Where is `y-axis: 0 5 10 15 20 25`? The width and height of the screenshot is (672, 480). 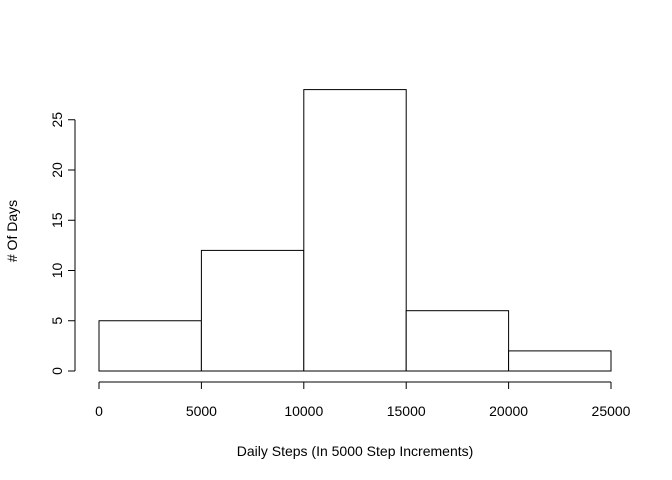 y-axis: 0 5 10 15 20 25 is located at coordinates (62, 243).